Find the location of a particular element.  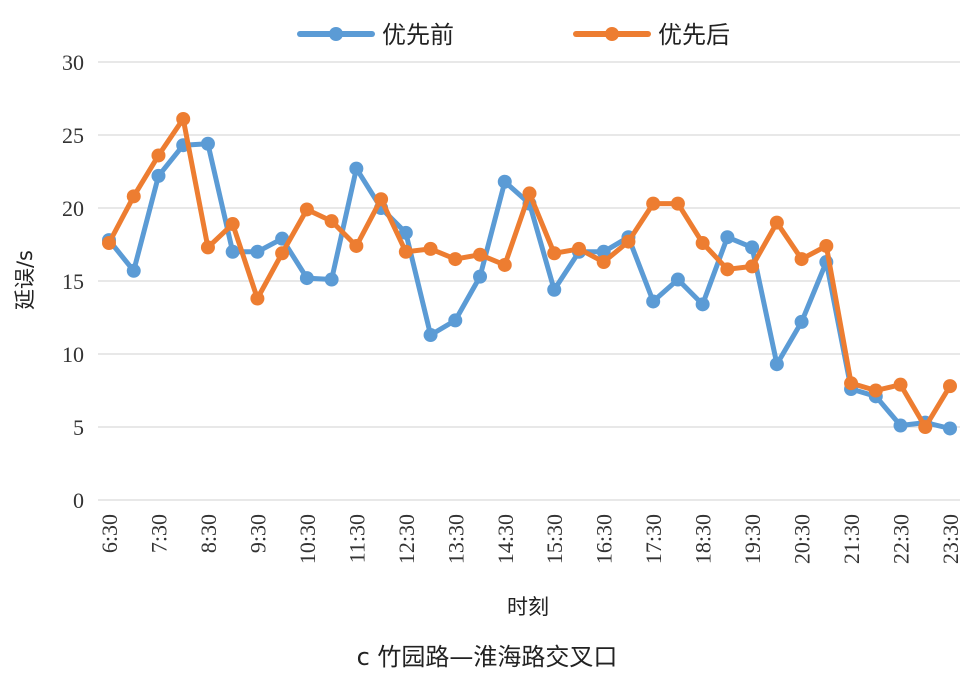

y-tick-label: 15 is located at coordinates (73, 281).